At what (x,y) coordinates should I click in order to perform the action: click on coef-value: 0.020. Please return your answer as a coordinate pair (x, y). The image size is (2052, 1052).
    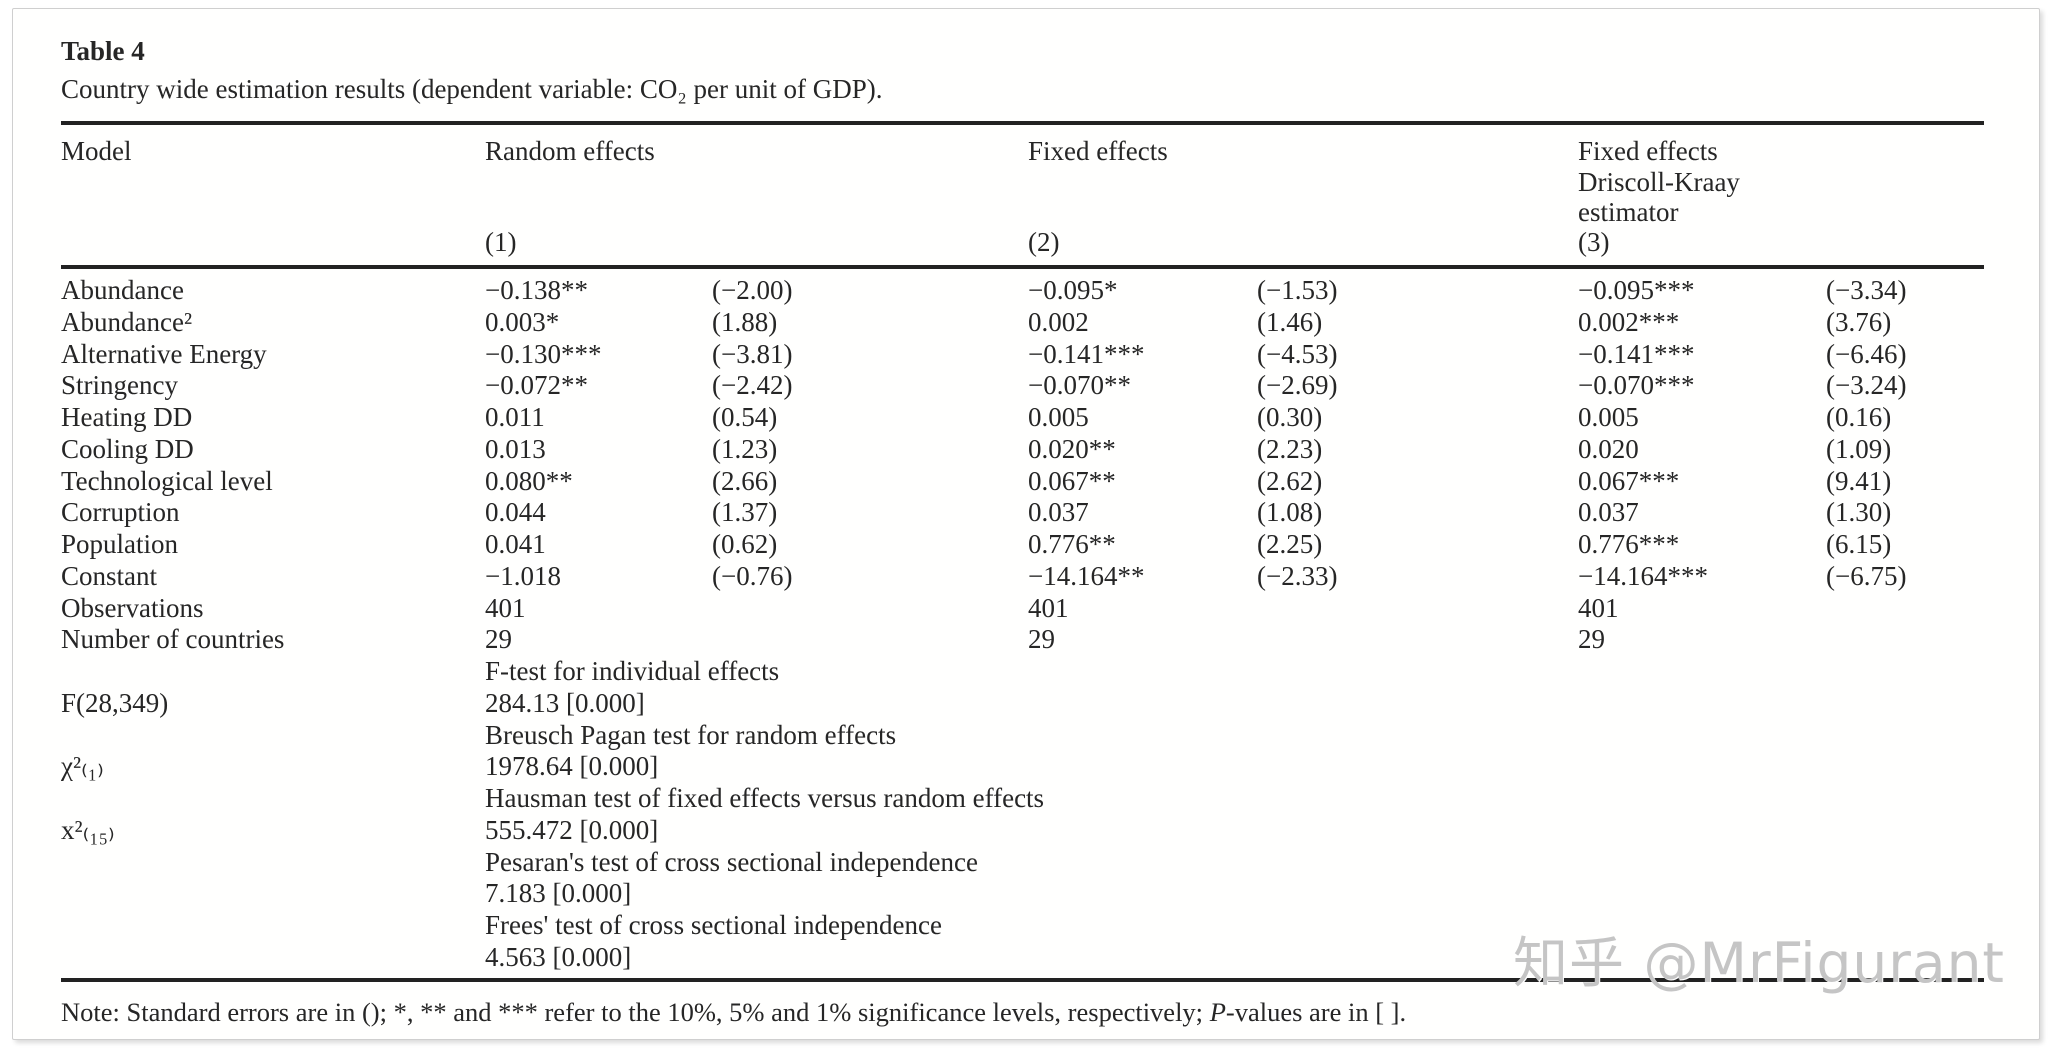
    Looking at the image, I should click on (1608, 448).